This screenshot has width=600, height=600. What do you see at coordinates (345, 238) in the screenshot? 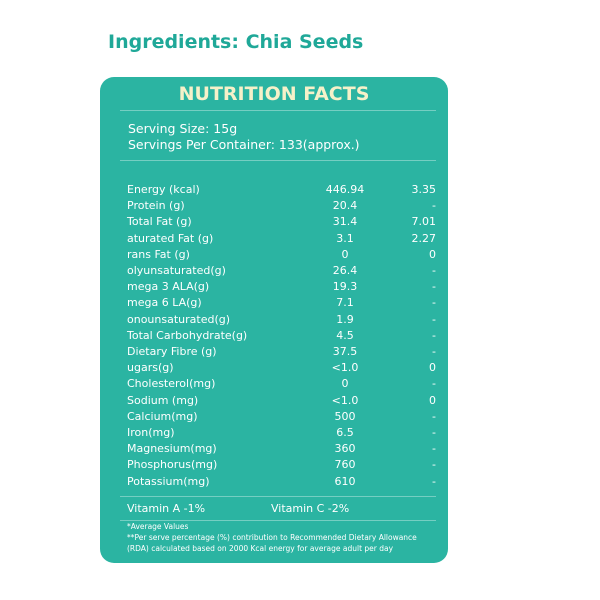
I see `per-100g-value: 3.1` at bounding box center [345, 238].